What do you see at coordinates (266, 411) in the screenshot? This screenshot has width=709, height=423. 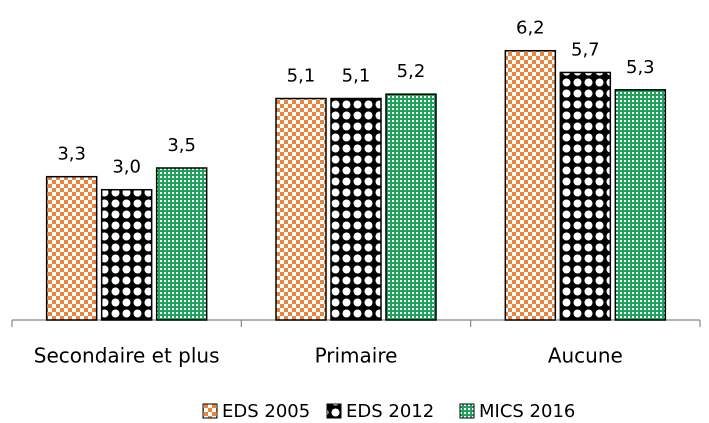 I see `legend-label: EDS 2005` at bounding box center [266, 411].